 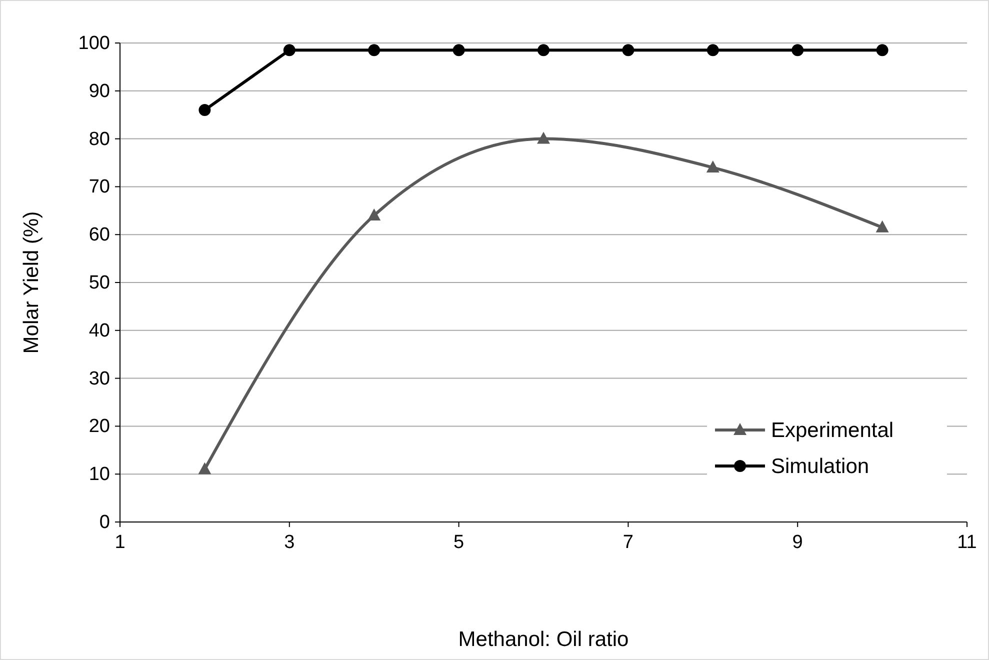 What do you see at coordinates (99, 139) in the screenshot?
I see `y-tick-label: 80` at bounding box center [99, 139].